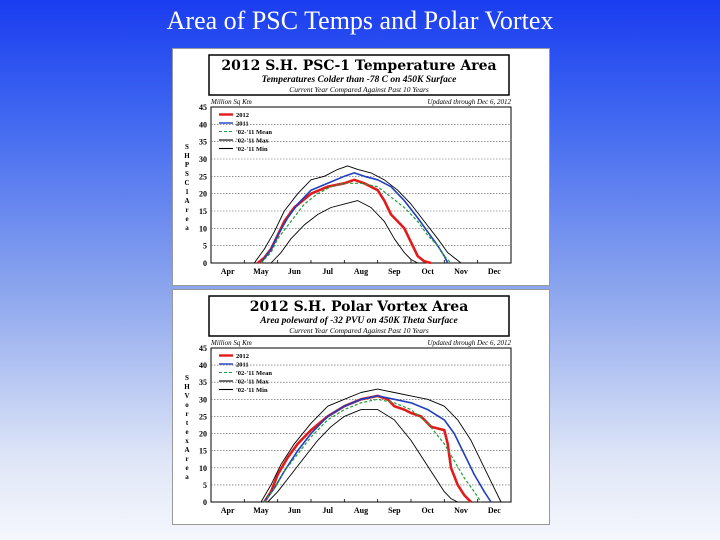  Describe the element at coordinates (358, 66) in the screenshot. I see `chart-title: 2012 S.H. PSC-1 Temperature Area` at that location.